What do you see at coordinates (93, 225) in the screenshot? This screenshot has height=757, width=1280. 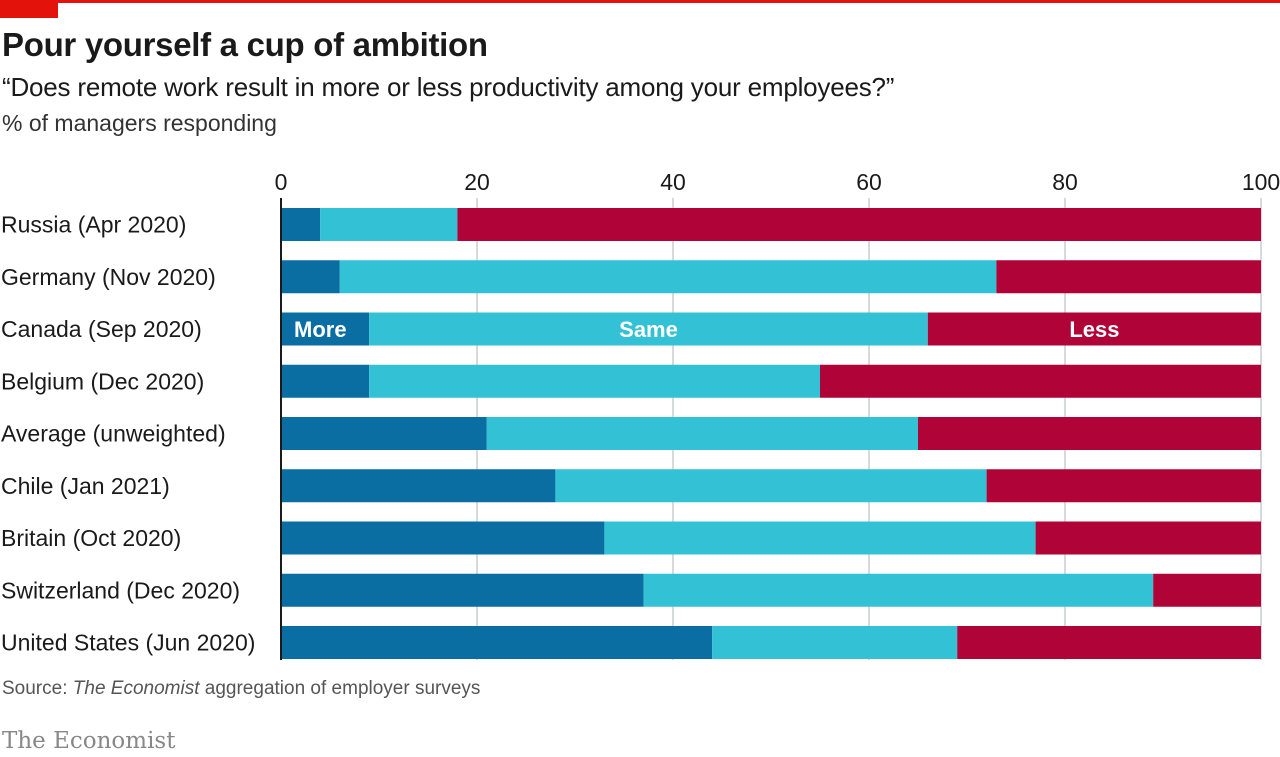 I see `category-label: Russia (Apr 2020)` at bounding box center [93, 225].